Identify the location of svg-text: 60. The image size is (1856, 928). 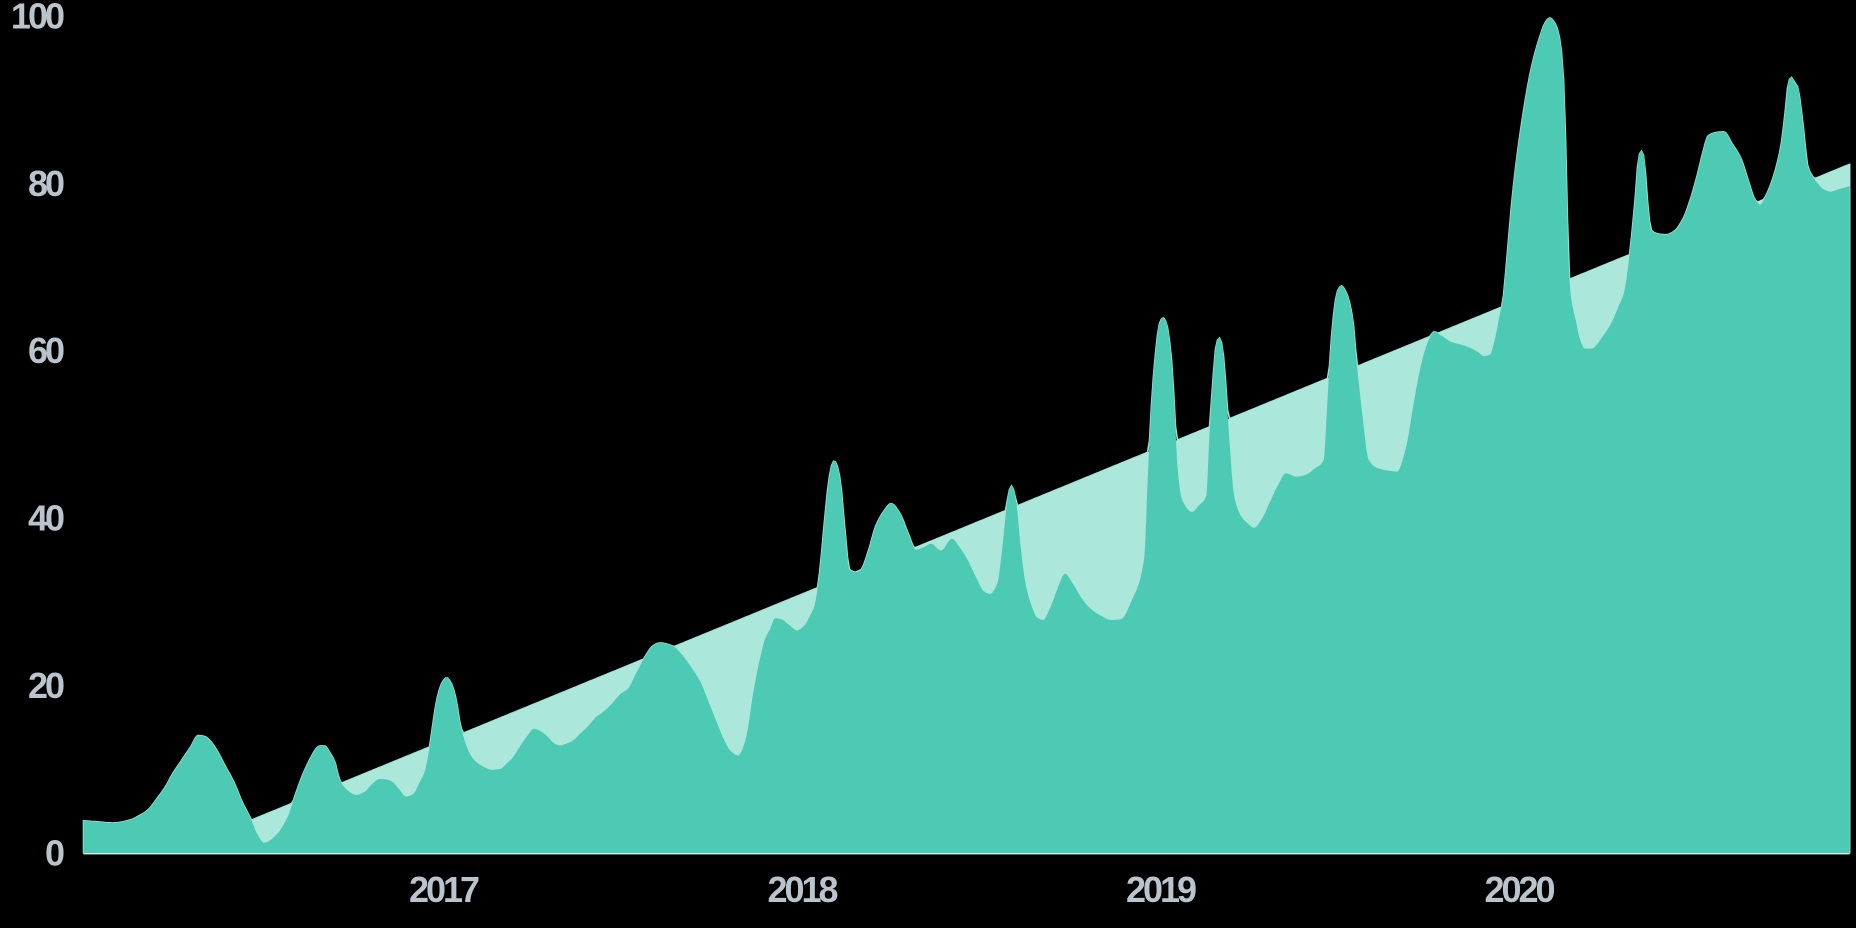
(46, 350).